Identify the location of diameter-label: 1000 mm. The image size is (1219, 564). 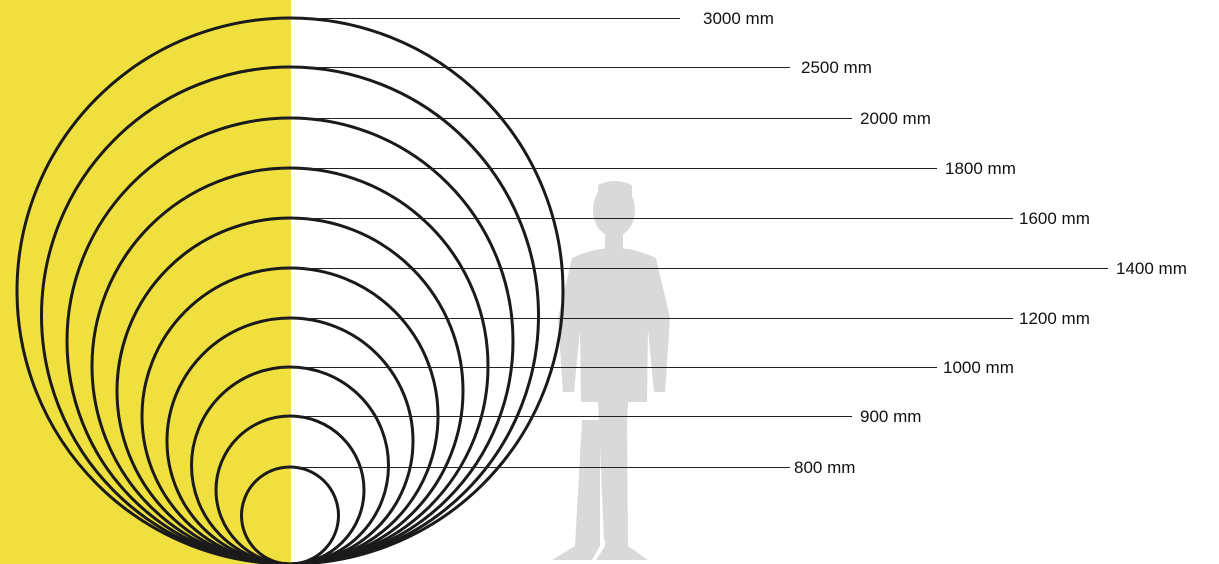
(978, 367).